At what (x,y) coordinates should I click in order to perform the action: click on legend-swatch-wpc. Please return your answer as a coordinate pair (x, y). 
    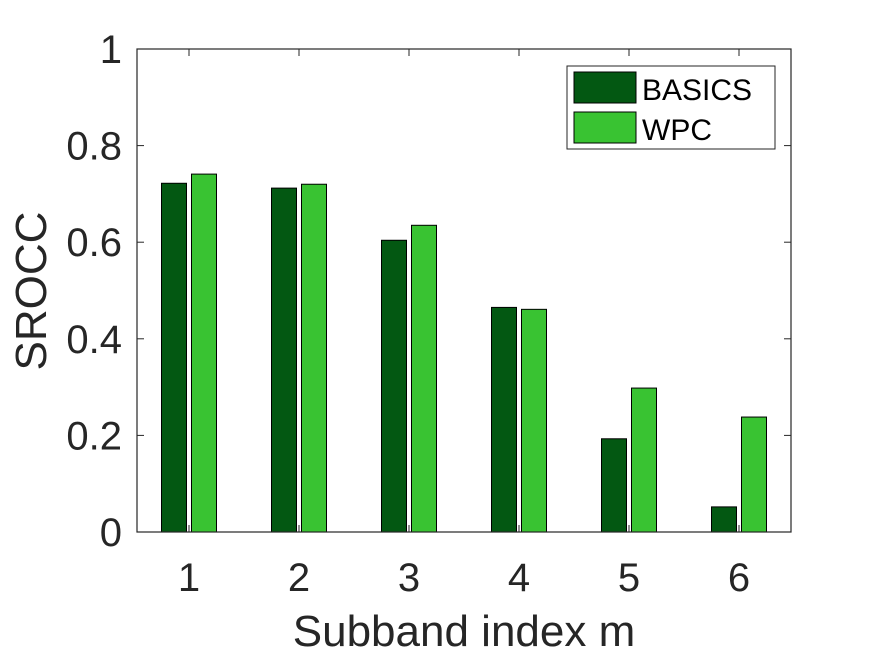
    Looking at the image, I should click on (605, 127).